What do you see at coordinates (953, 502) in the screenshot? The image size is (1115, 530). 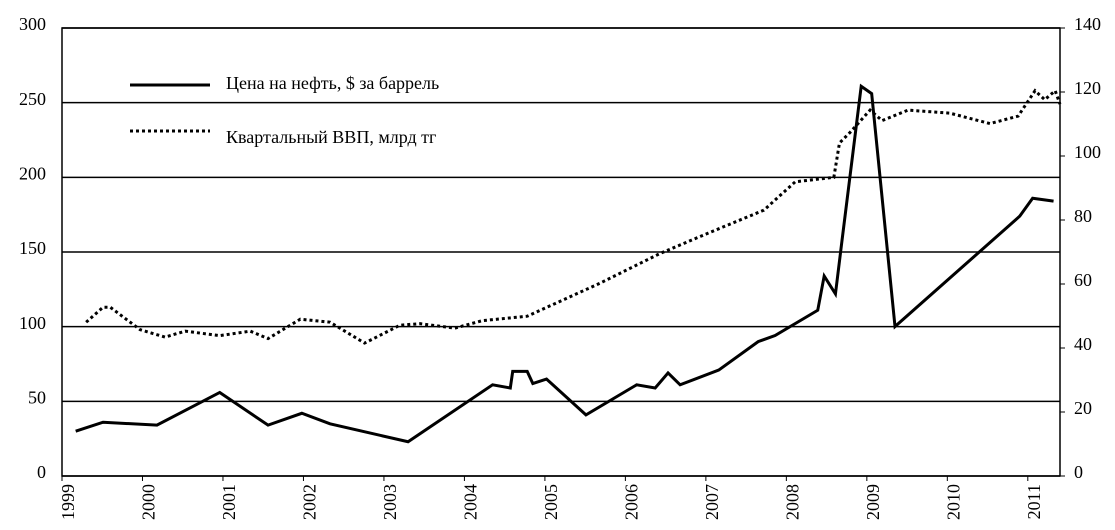 I see `x-tick-label: 2010` at bounding box center [953, 502].